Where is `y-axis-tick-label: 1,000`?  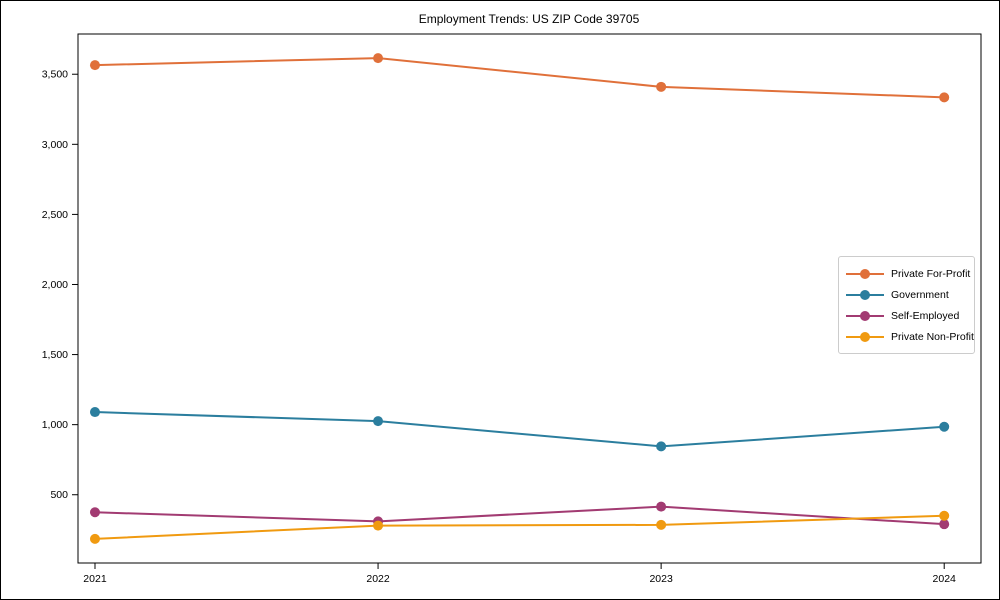
y-axis-tick-label: 1,000 is located at coordinates (55, 425).